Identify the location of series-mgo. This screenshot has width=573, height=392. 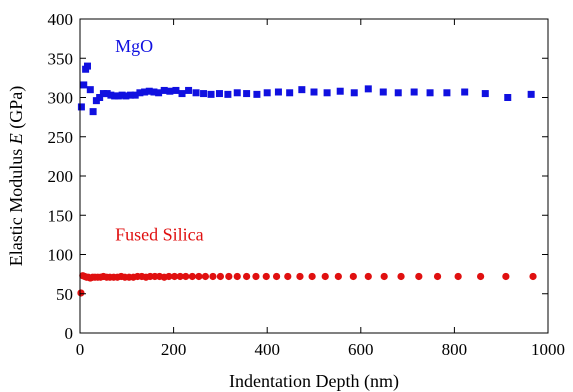
(306, 89).